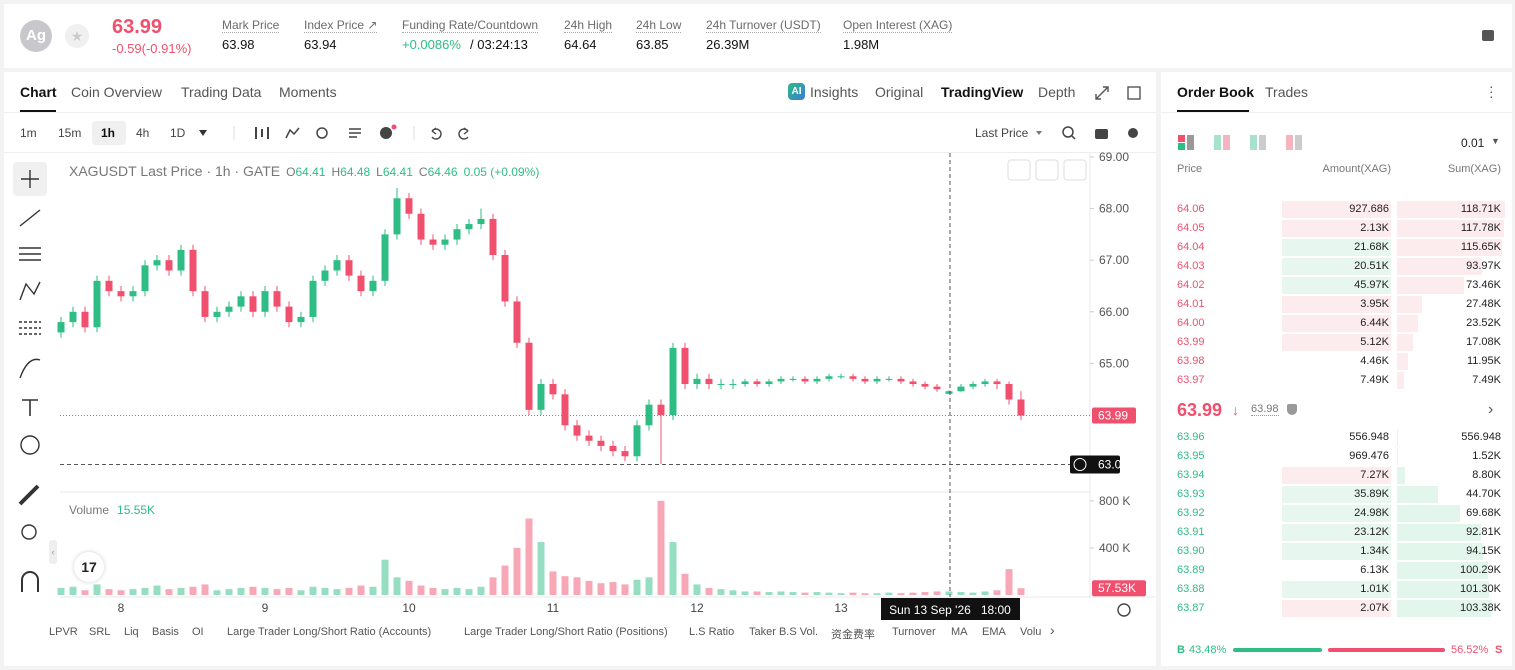  What do you see at coordinates (1102, 93) in the screenshot?
I see `fullscreen-icon` at bounding box center [1102, 93].